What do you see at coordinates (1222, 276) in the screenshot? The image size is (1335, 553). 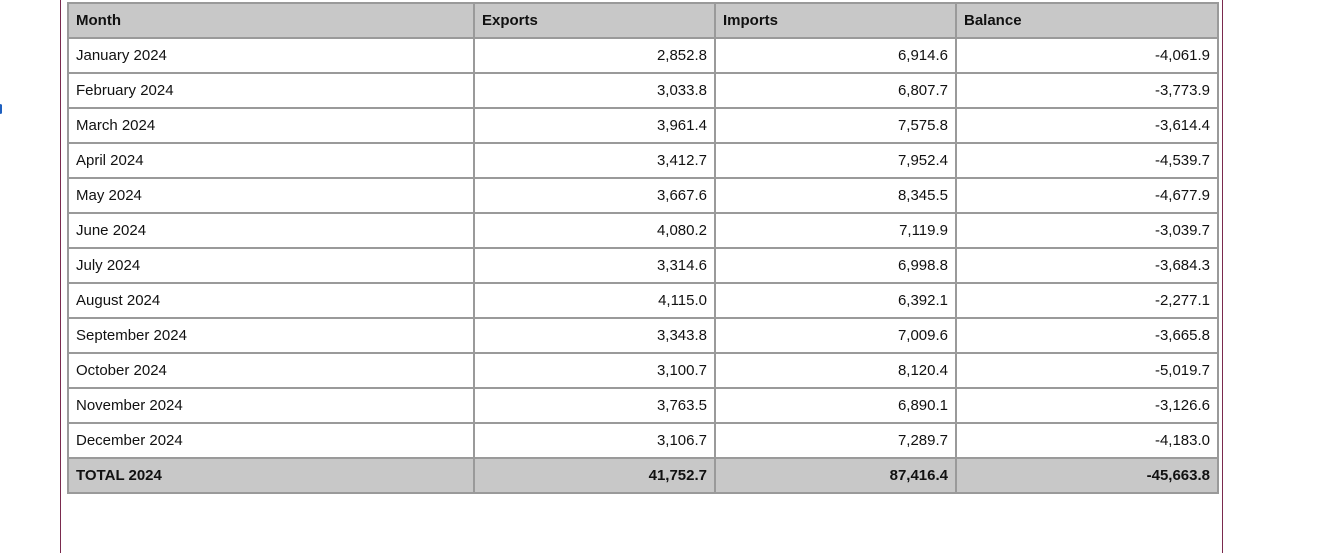 I see `content-right-border` at bounding box center [1222, 276].